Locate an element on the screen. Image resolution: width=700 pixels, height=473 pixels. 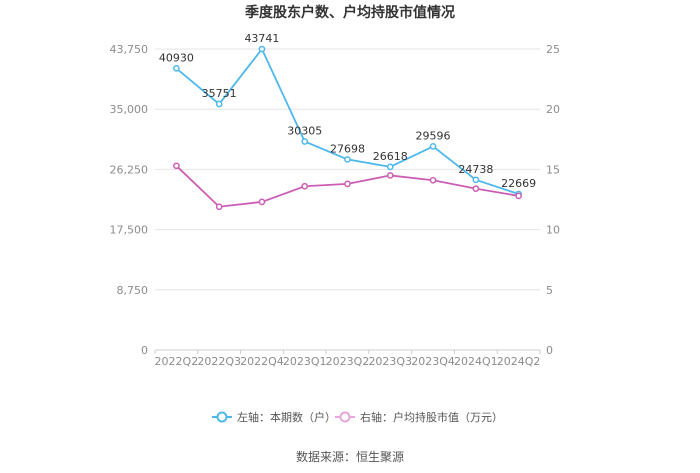
data-label: 40930 is located at coordinates (176, 57).